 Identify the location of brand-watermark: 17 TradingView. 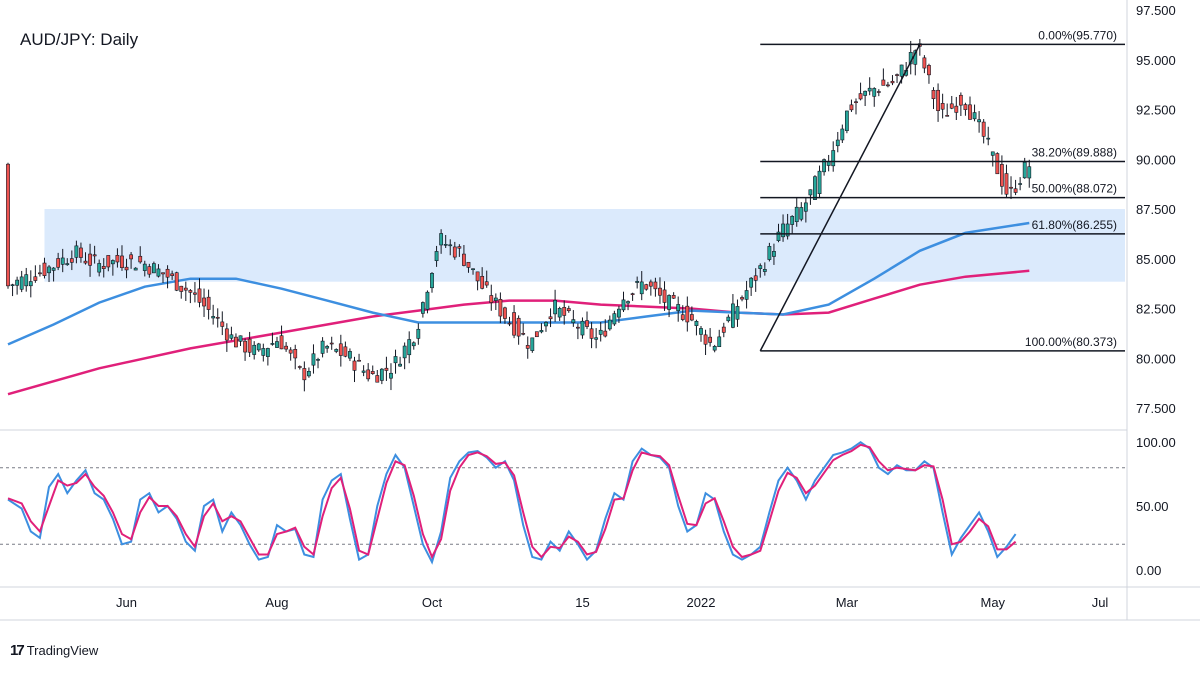
(54, 650).